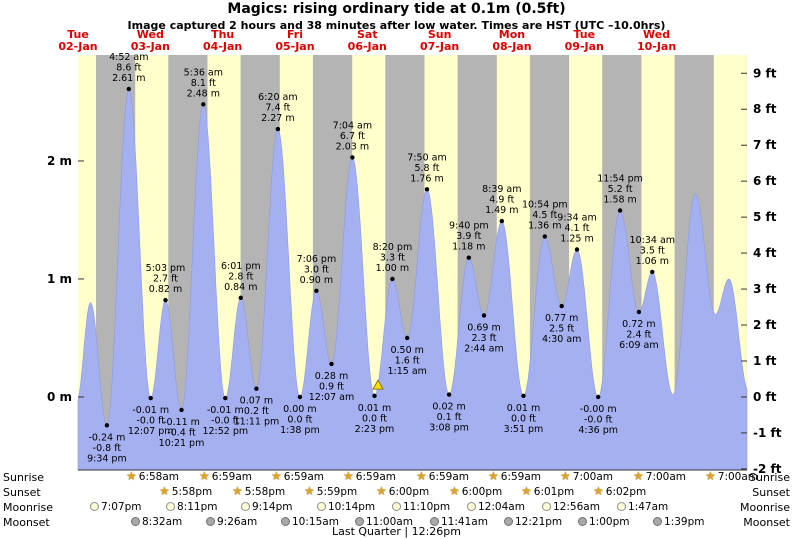 Image resolution: width=793 pixels, height=539 pixels. I want to click on moonset-event: 1:39pm, so click(678, 521).